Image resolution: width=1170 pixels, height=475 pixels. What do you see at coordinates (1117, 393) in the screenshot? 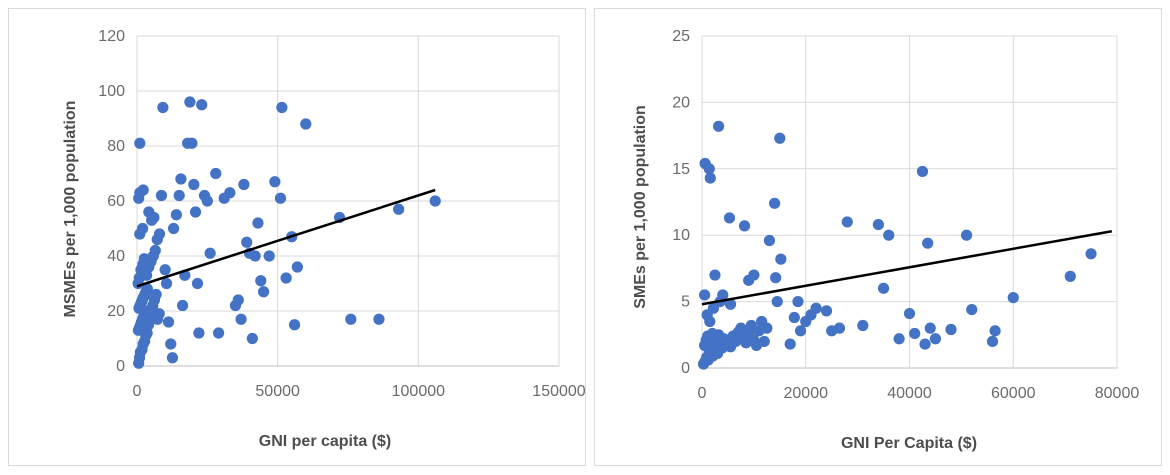
I see `x-tick-label: 80000` at bounding box center [1117, 393].